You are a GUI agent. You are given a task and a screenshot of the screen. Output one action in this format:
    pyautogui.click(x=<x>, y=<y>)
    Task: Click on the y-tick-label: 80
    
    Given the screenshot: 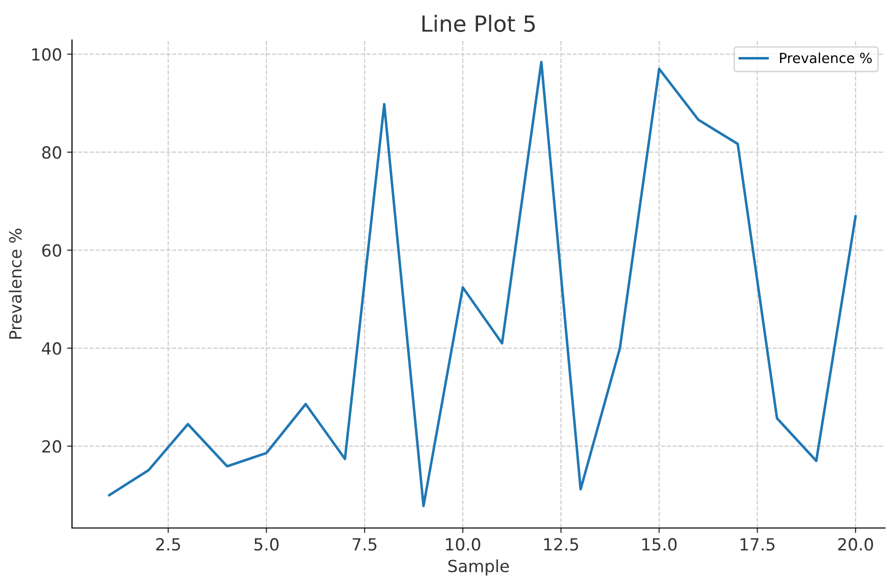 What is the action you would take?
    pyautogui.click(x=52, y=152)
    